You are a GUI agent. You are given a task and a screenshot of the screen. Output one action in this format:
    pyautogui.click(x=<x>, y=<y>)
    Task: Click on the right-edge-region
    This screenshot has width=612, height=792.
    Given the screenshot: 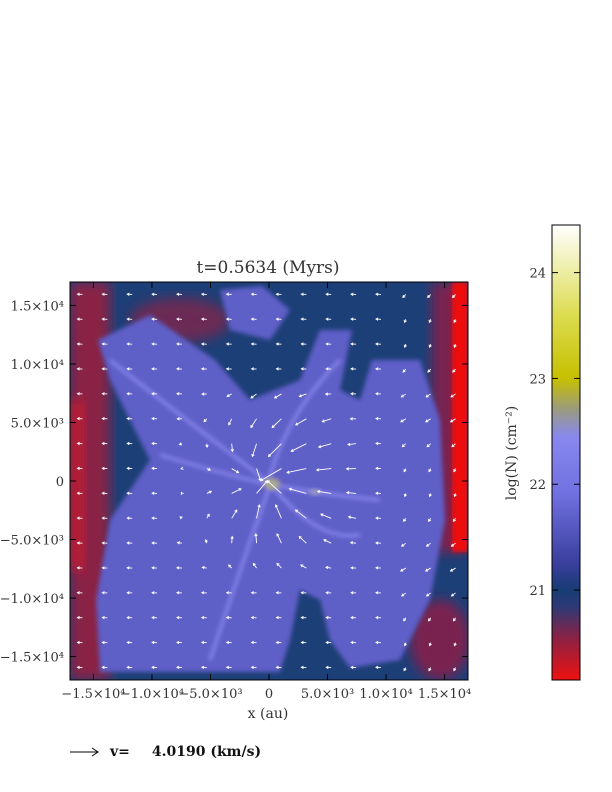 What is the action you would take?
    pyautogui.click(x=460, y=417)
    